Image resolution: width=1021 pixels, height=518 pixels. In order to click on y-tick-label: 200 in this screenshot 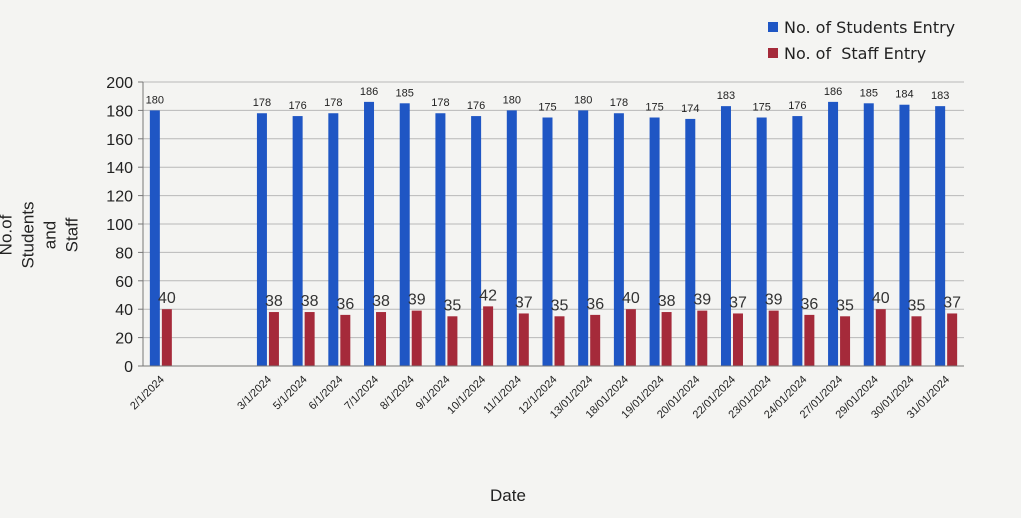, I will do `click(119, 83)`.